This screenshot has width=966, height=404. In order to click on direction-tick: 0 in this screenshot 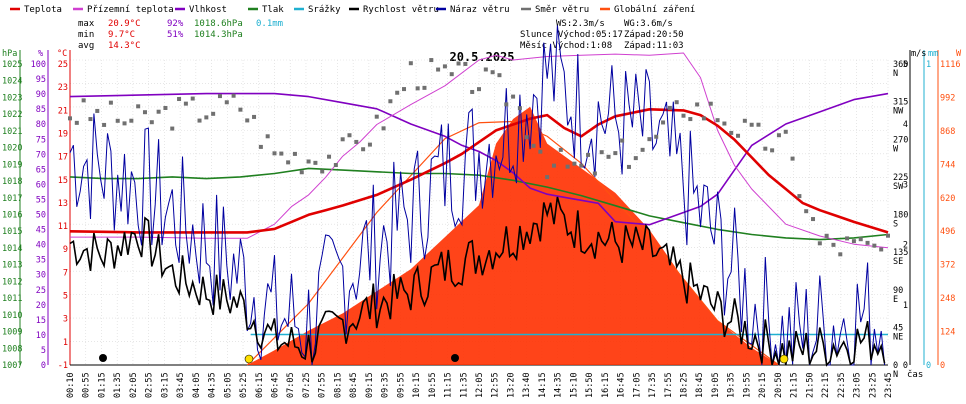, I will do `click(895, 366)`.